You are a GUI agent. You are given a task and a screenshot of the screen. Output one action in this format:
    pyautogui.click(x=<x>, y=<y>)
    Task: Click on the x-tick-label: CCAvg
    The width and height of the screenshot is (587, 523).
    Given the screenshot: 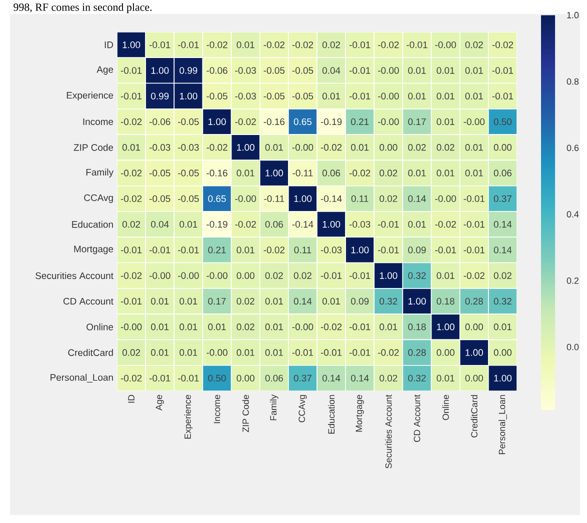 What is the action you would take?
    pyautogui.click(x=302, y=408)
    